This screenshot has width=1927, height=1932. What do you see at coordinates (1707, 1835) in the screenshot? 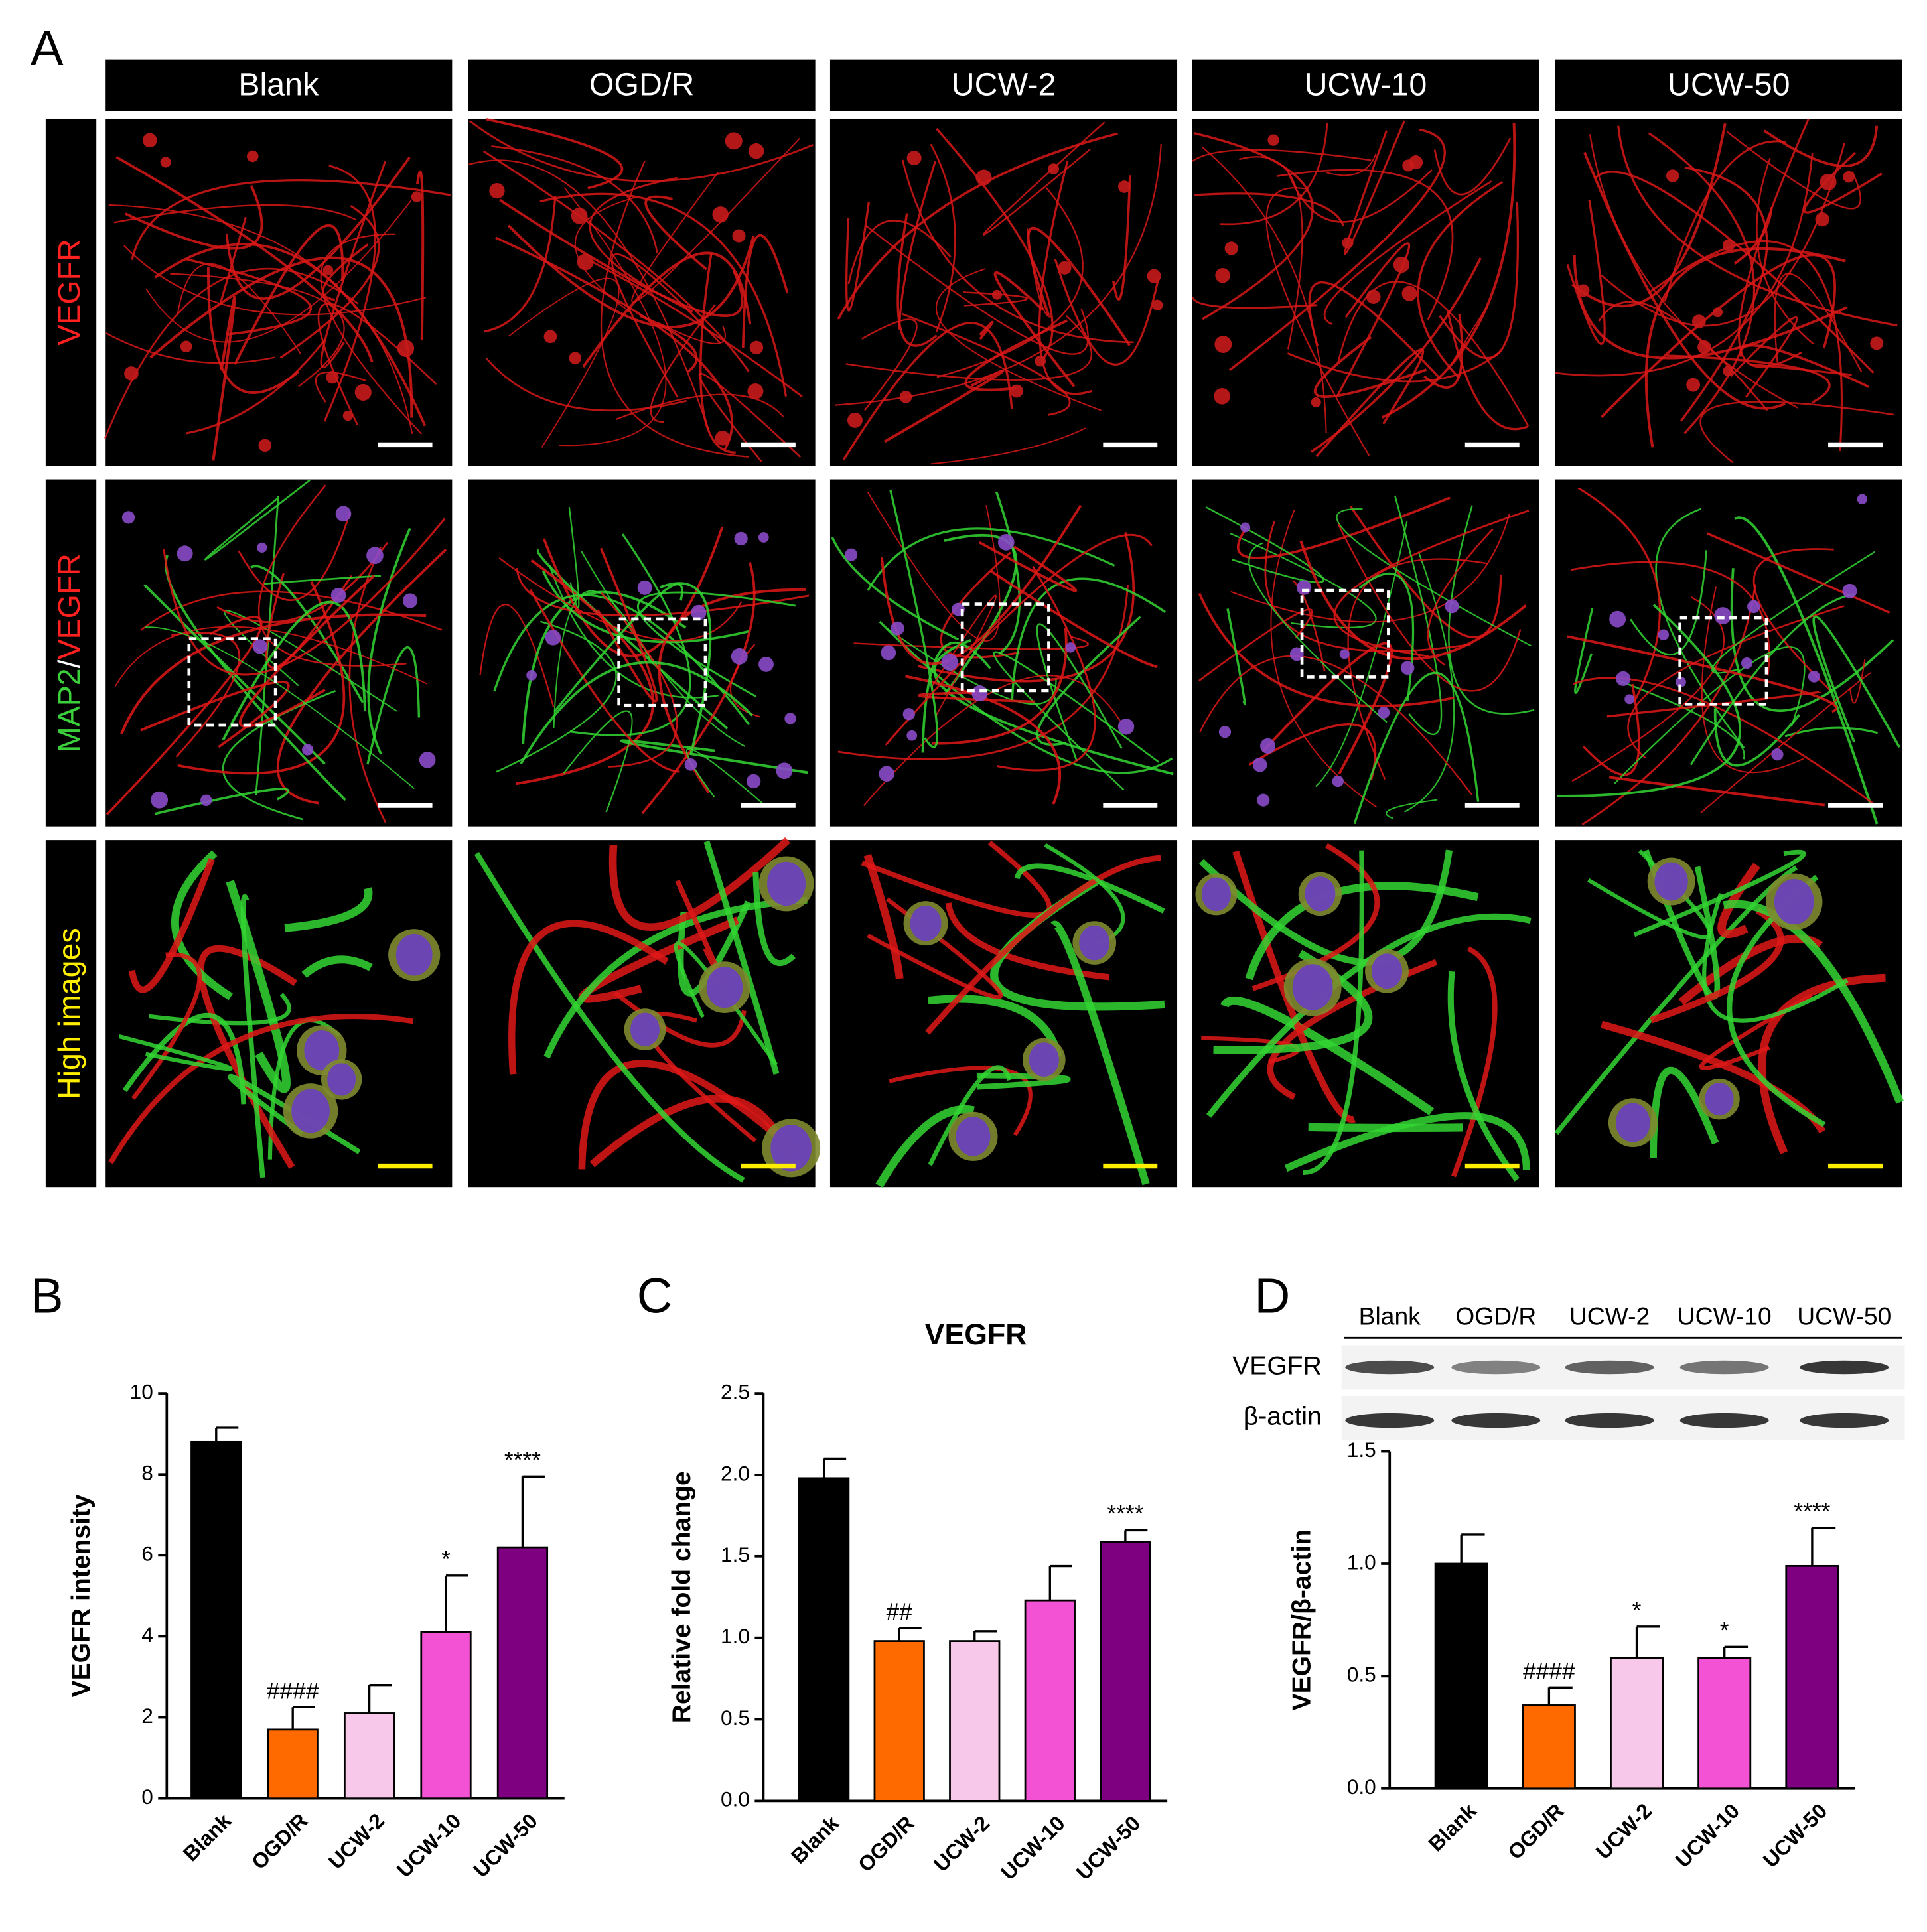
I see `x-tick-label: UCW-10` at bounding box center [1707, 1835].